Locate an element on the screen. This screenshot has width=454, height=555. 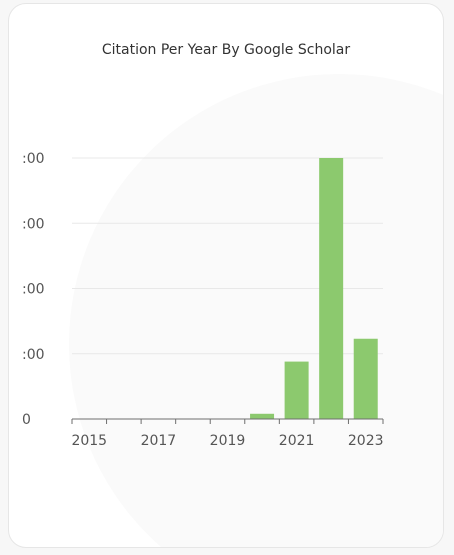
x-tick-label: 2017 is located at coordinates (159, 441).